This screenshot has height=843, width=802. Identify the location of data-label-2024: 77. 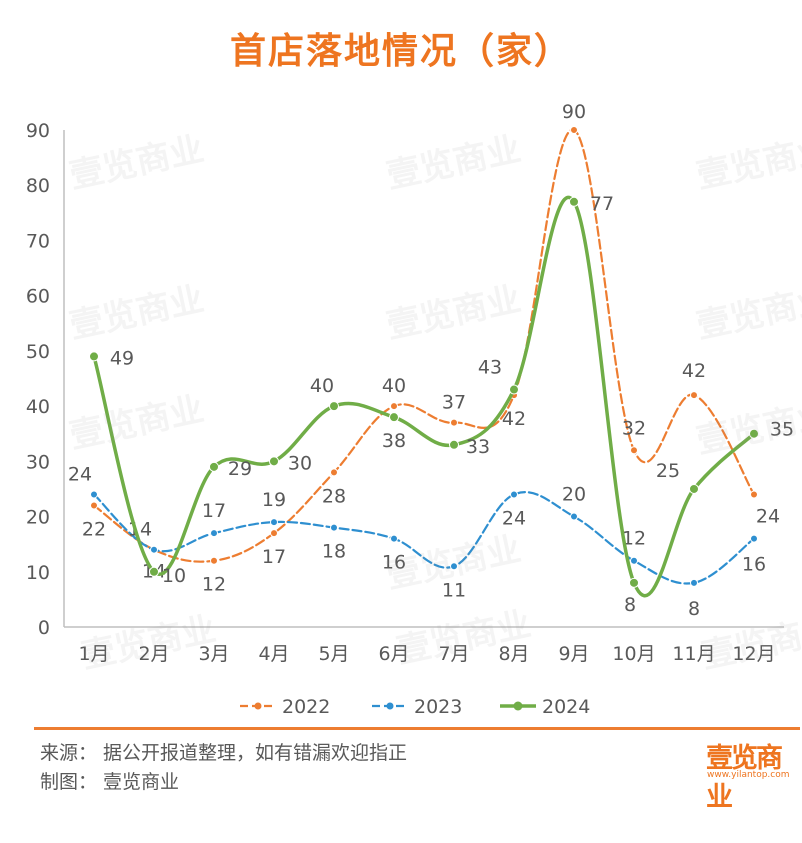
(602, 204).